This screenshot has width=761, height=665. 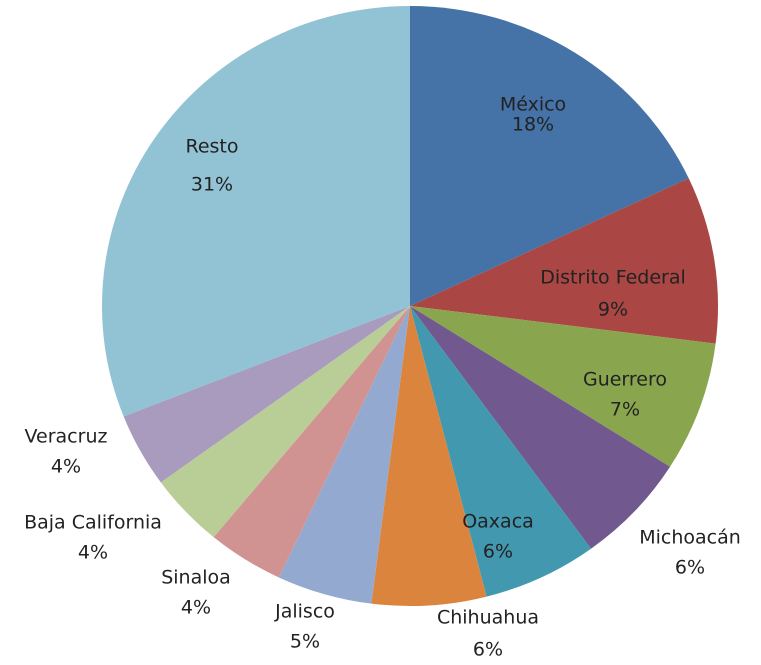 I want to click on slice-label: Resto, so click(x=211, y=147).